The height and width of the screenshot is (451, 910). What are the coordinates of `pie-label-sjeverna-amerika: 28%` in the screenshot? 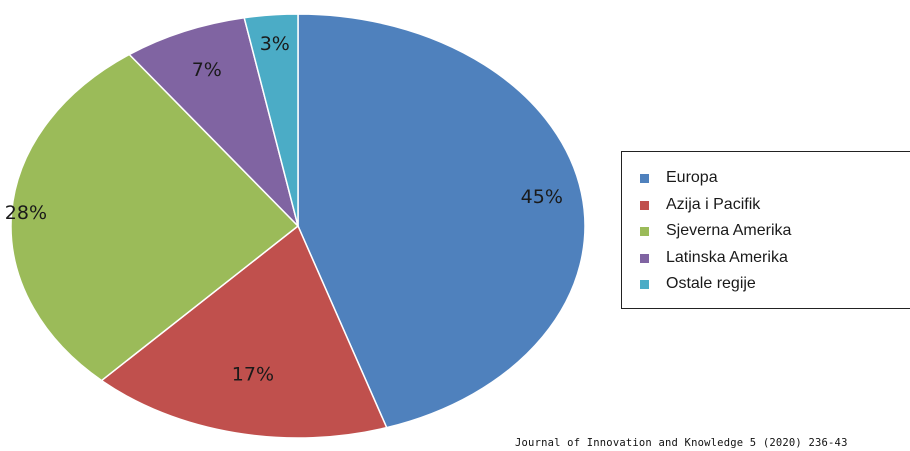 It's located at (26, 213).